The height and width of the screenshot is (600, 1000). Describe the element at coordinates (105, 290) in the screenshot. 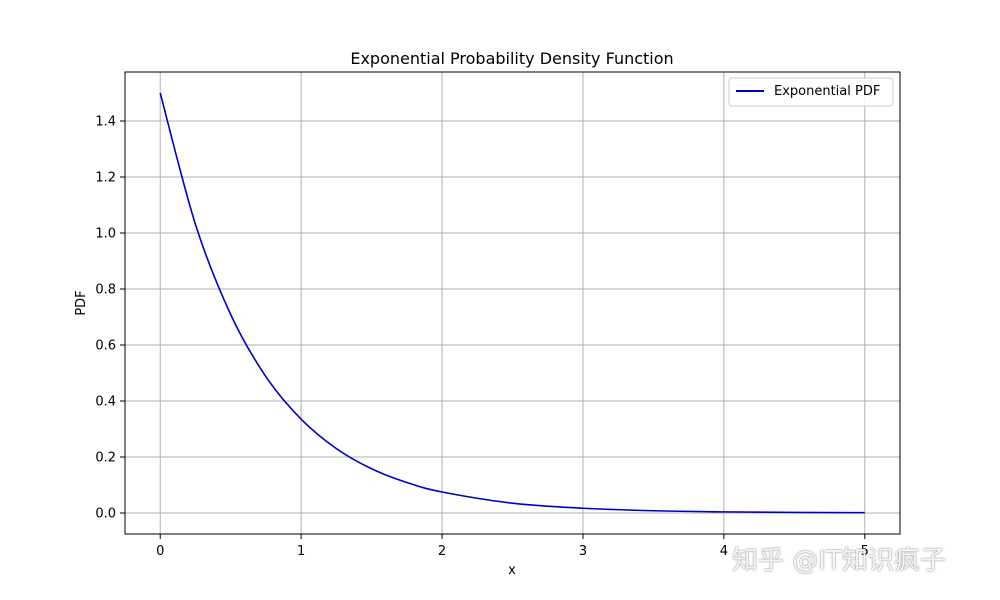

I see `y-tick-label: 0.8` at that location.